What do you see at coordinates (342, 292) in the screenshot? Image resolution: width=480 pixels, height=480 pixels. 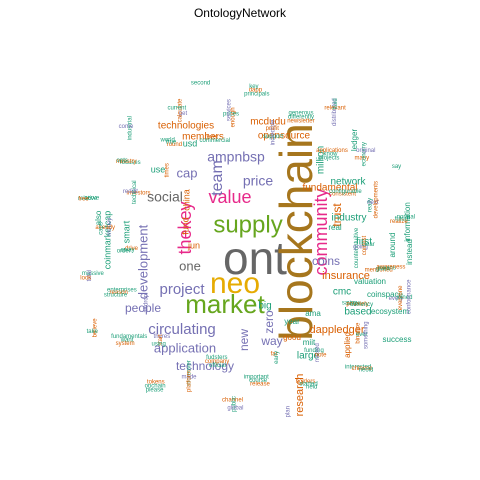 I see `word-cmc: cmc` at bounding box center [342, 292].